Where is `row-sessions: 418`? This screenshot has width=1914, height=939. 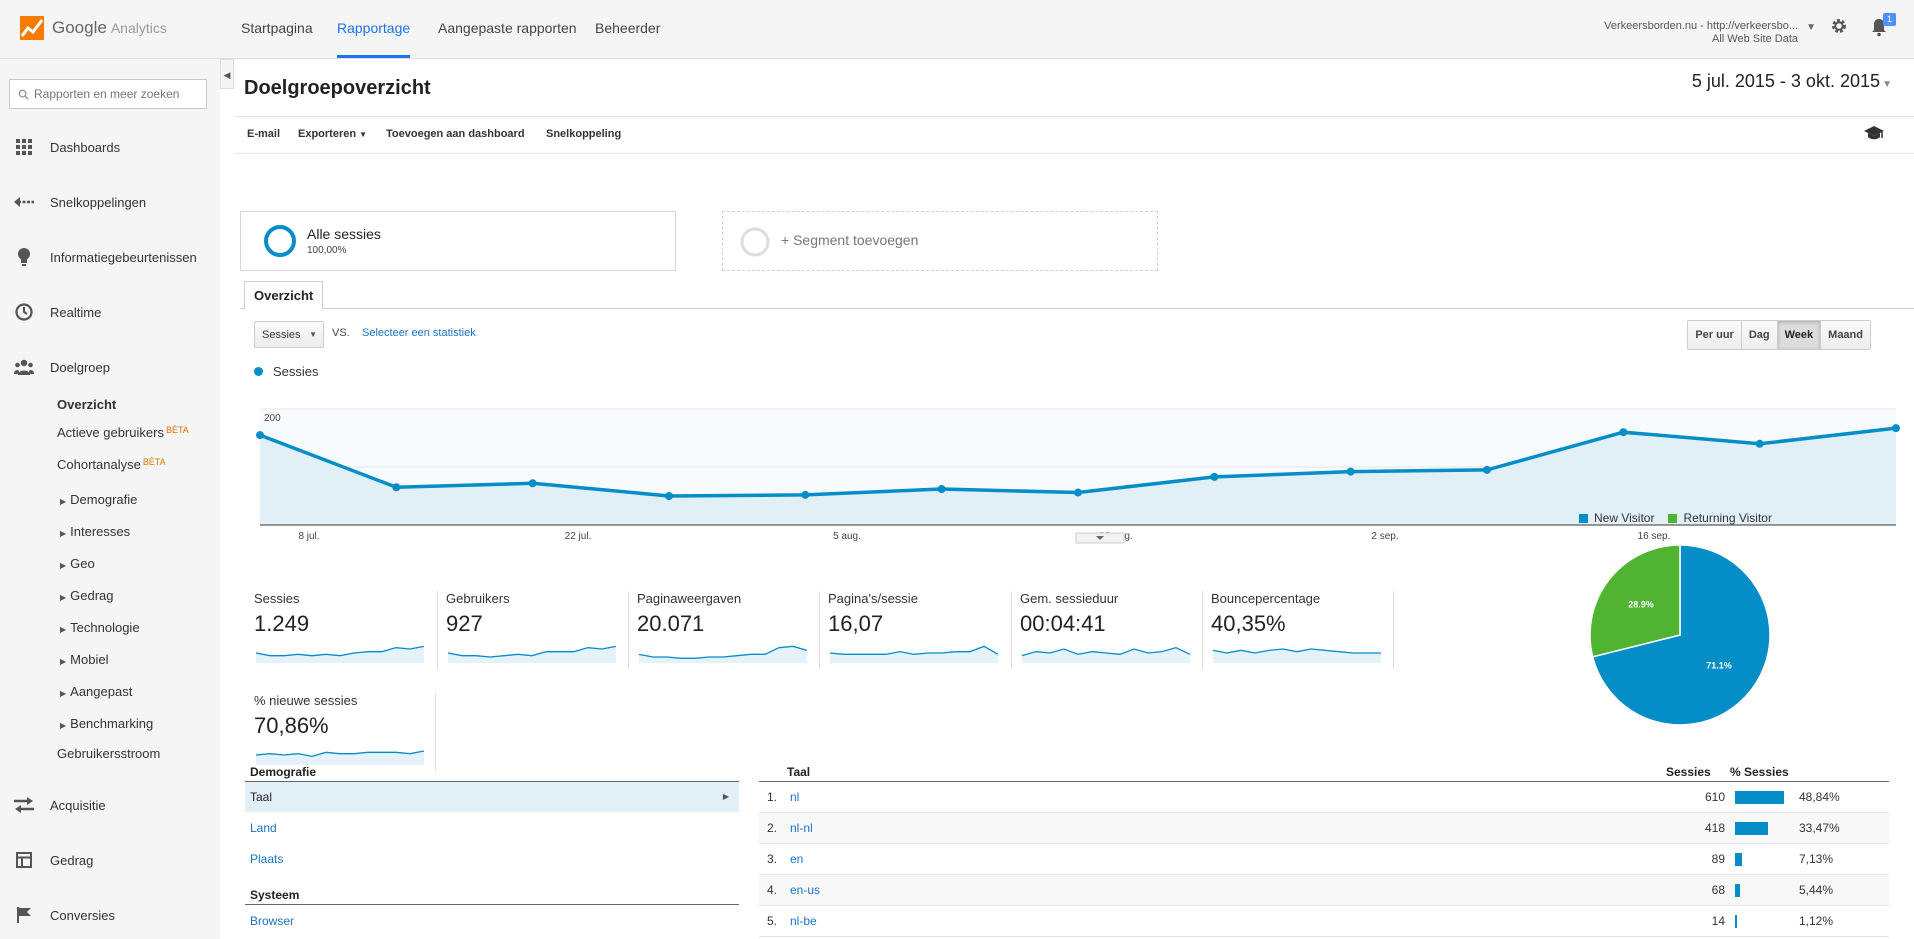
row-sessions: 418 is located at coordinates (1714, 828).